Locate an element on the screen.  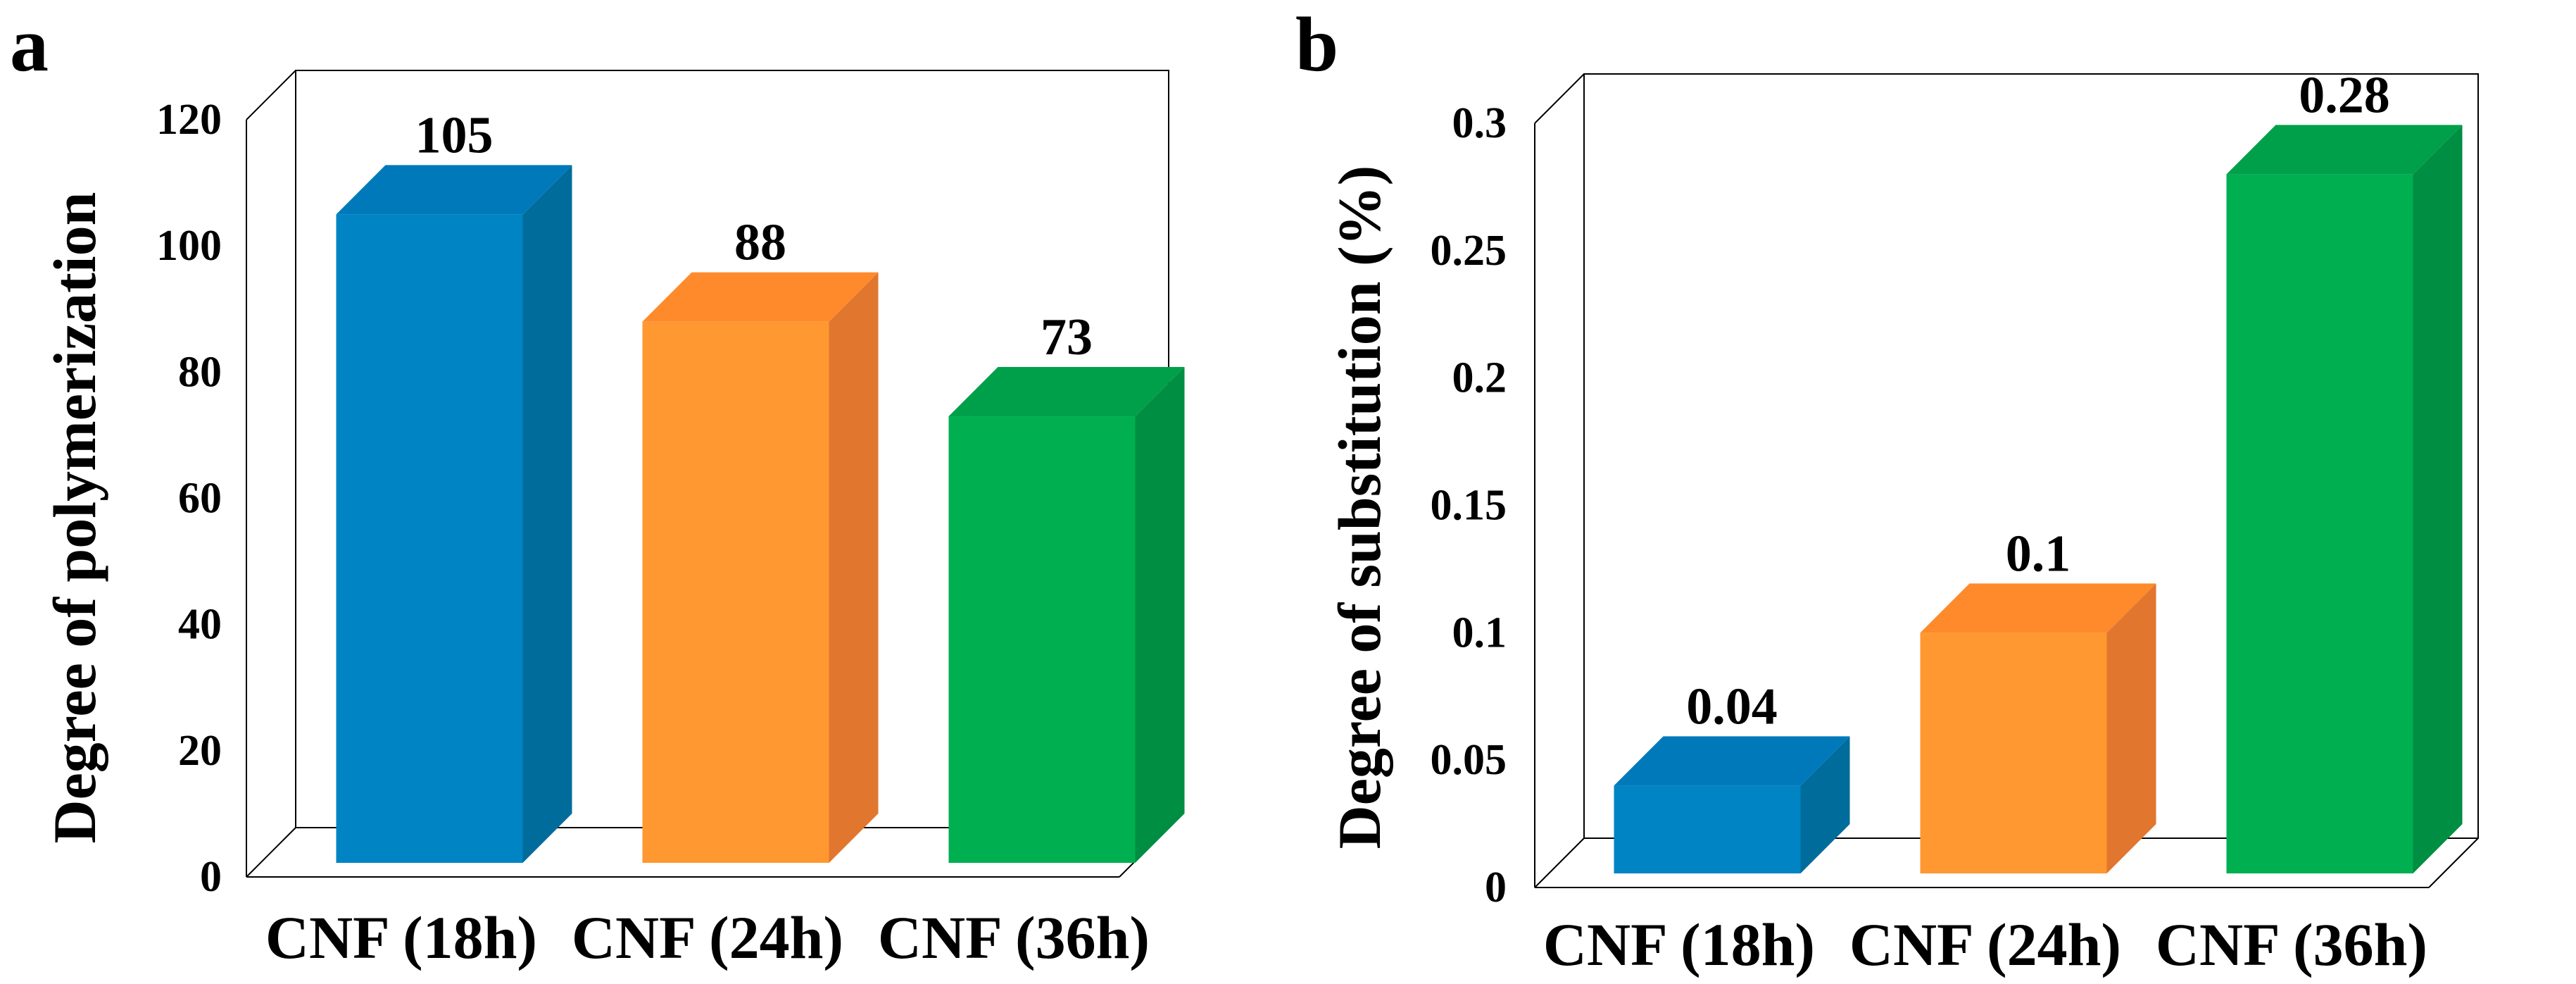
y-axis-title: Degree of substitution (%) is located at coordinates (1359, 507).